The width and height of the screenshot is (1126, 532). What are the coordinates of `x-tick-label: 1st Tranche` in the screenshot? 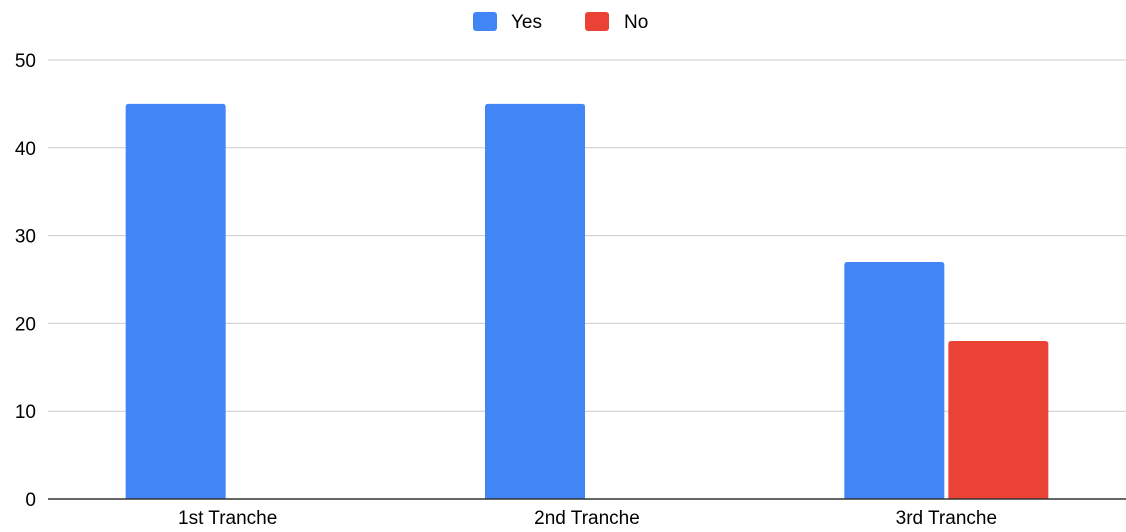 It's located at (227, 517).